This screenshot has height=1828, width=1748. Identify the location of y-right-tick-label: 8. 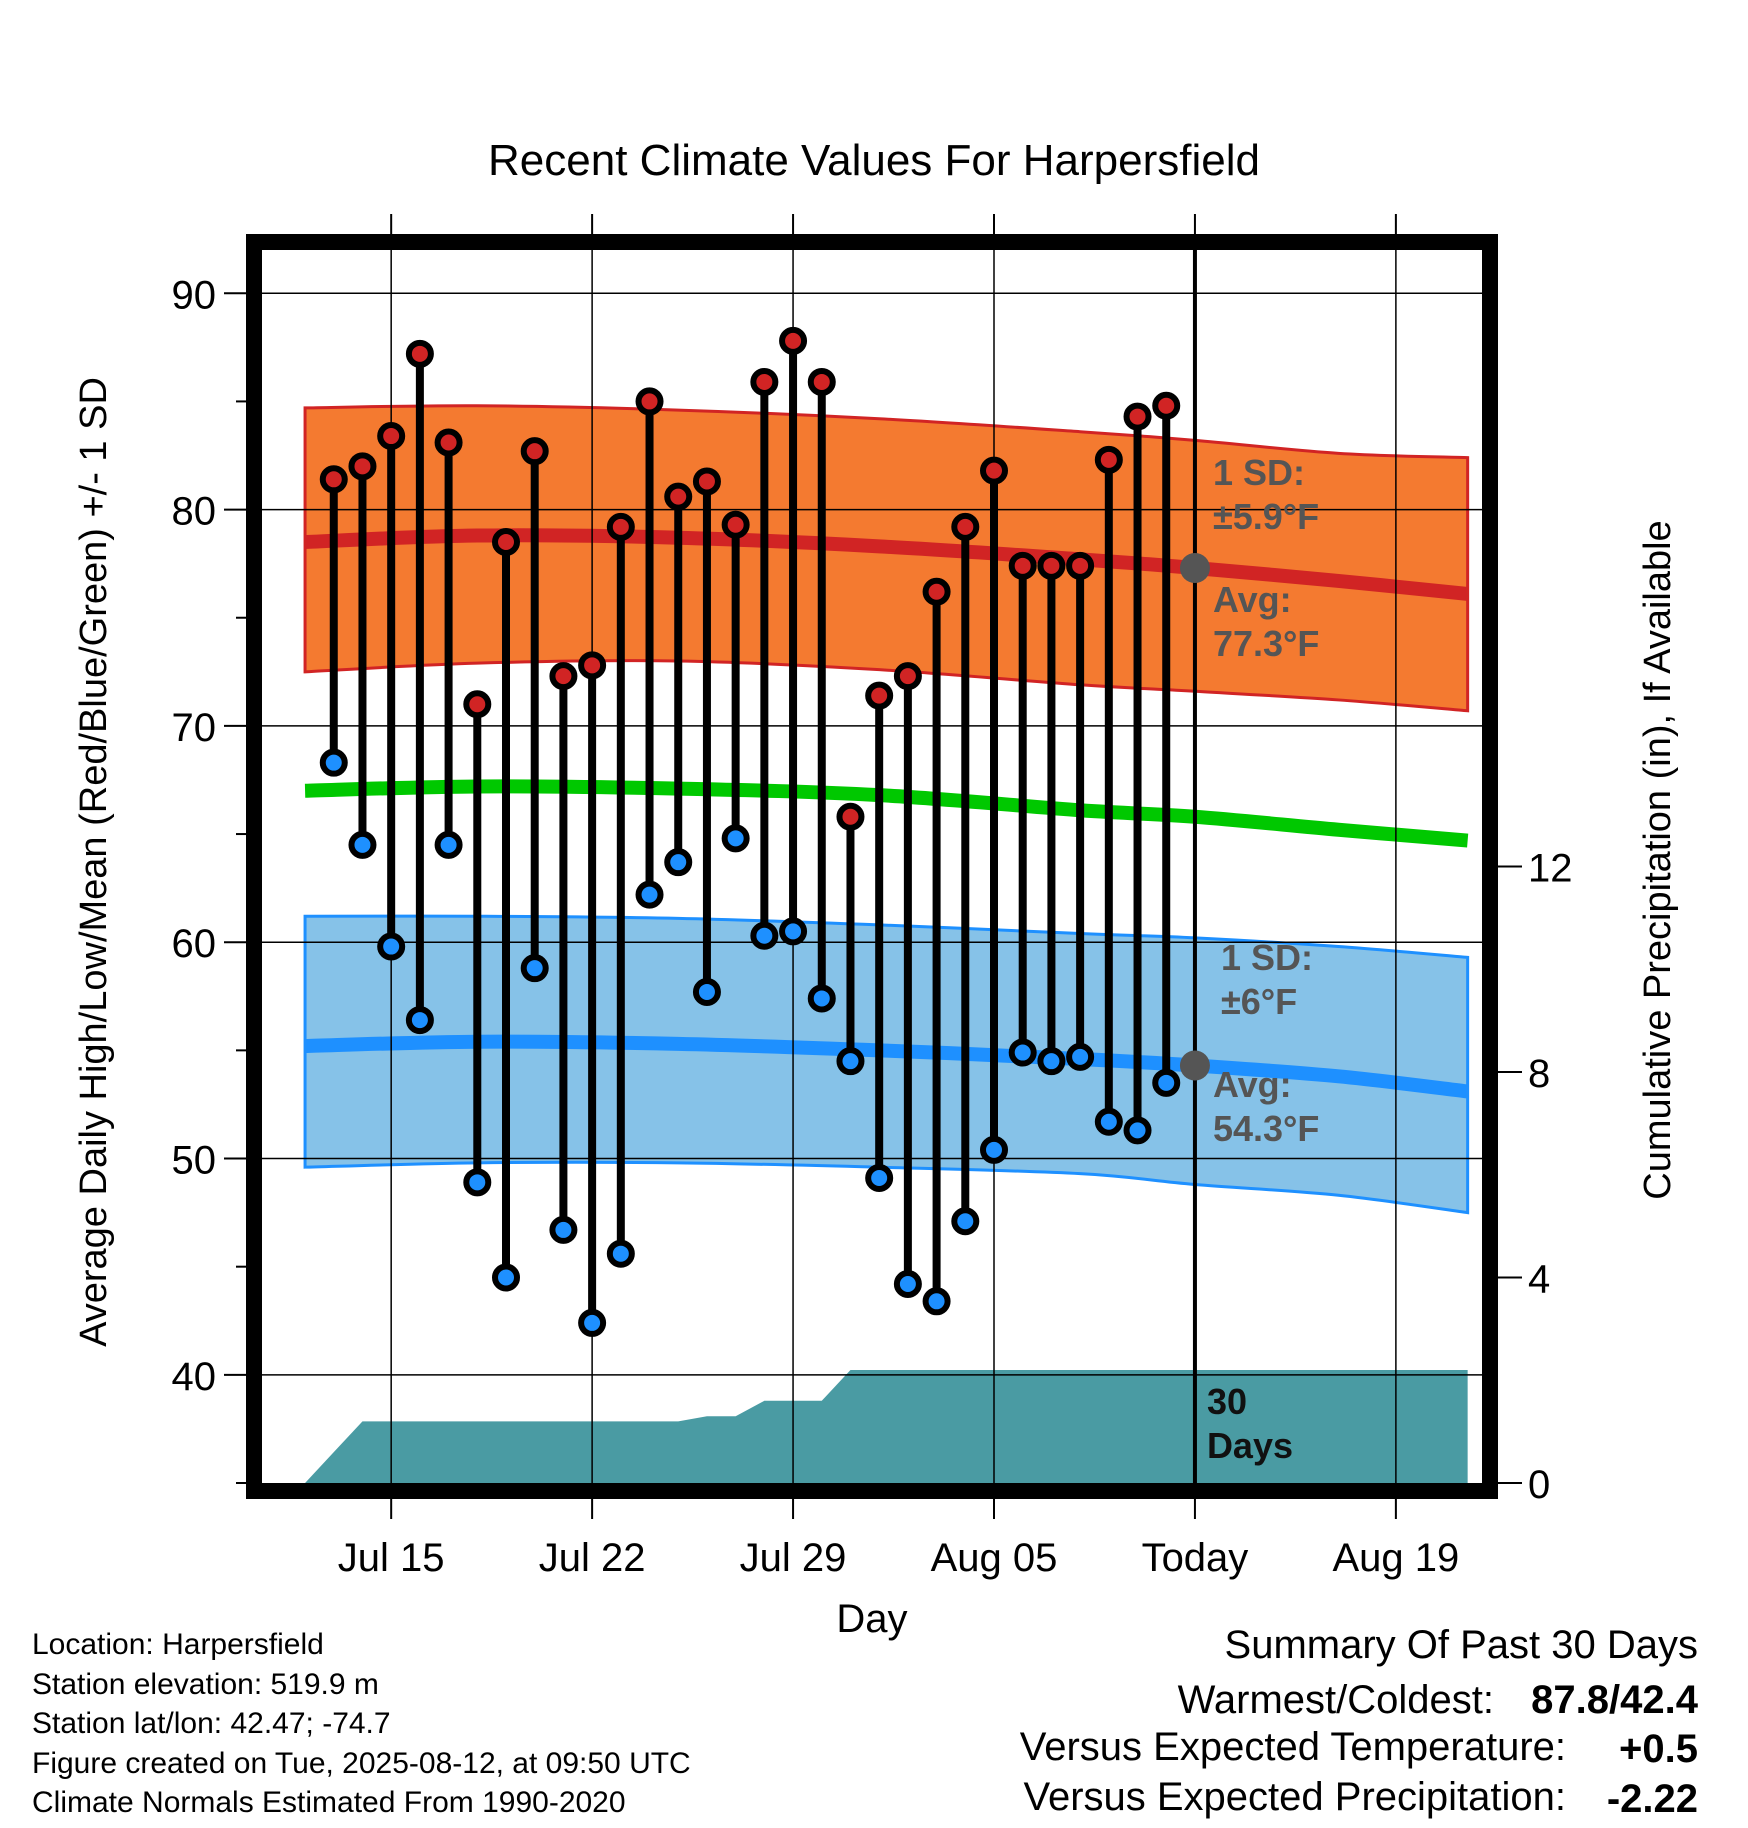
(1539, 1074).